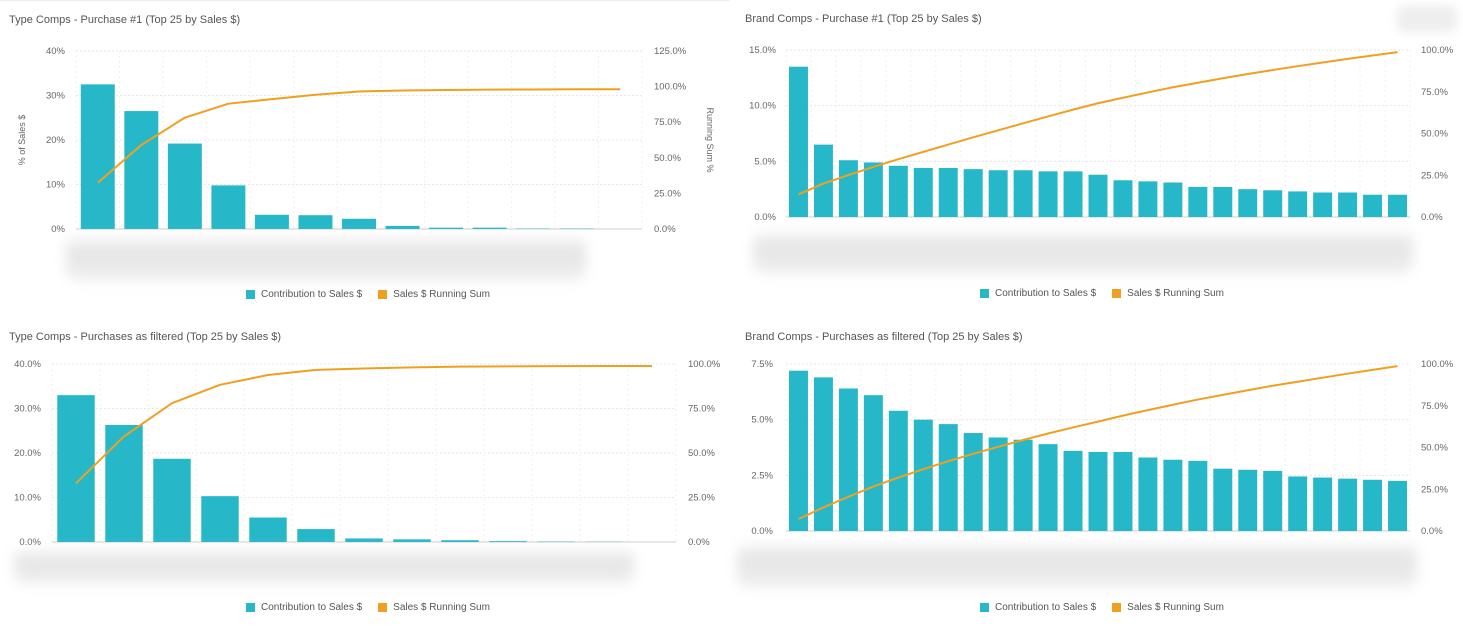  Describe the element at coordinates (312, 294) in the screenshot. I see `legend-label: Contribution to Sales $` at that location.